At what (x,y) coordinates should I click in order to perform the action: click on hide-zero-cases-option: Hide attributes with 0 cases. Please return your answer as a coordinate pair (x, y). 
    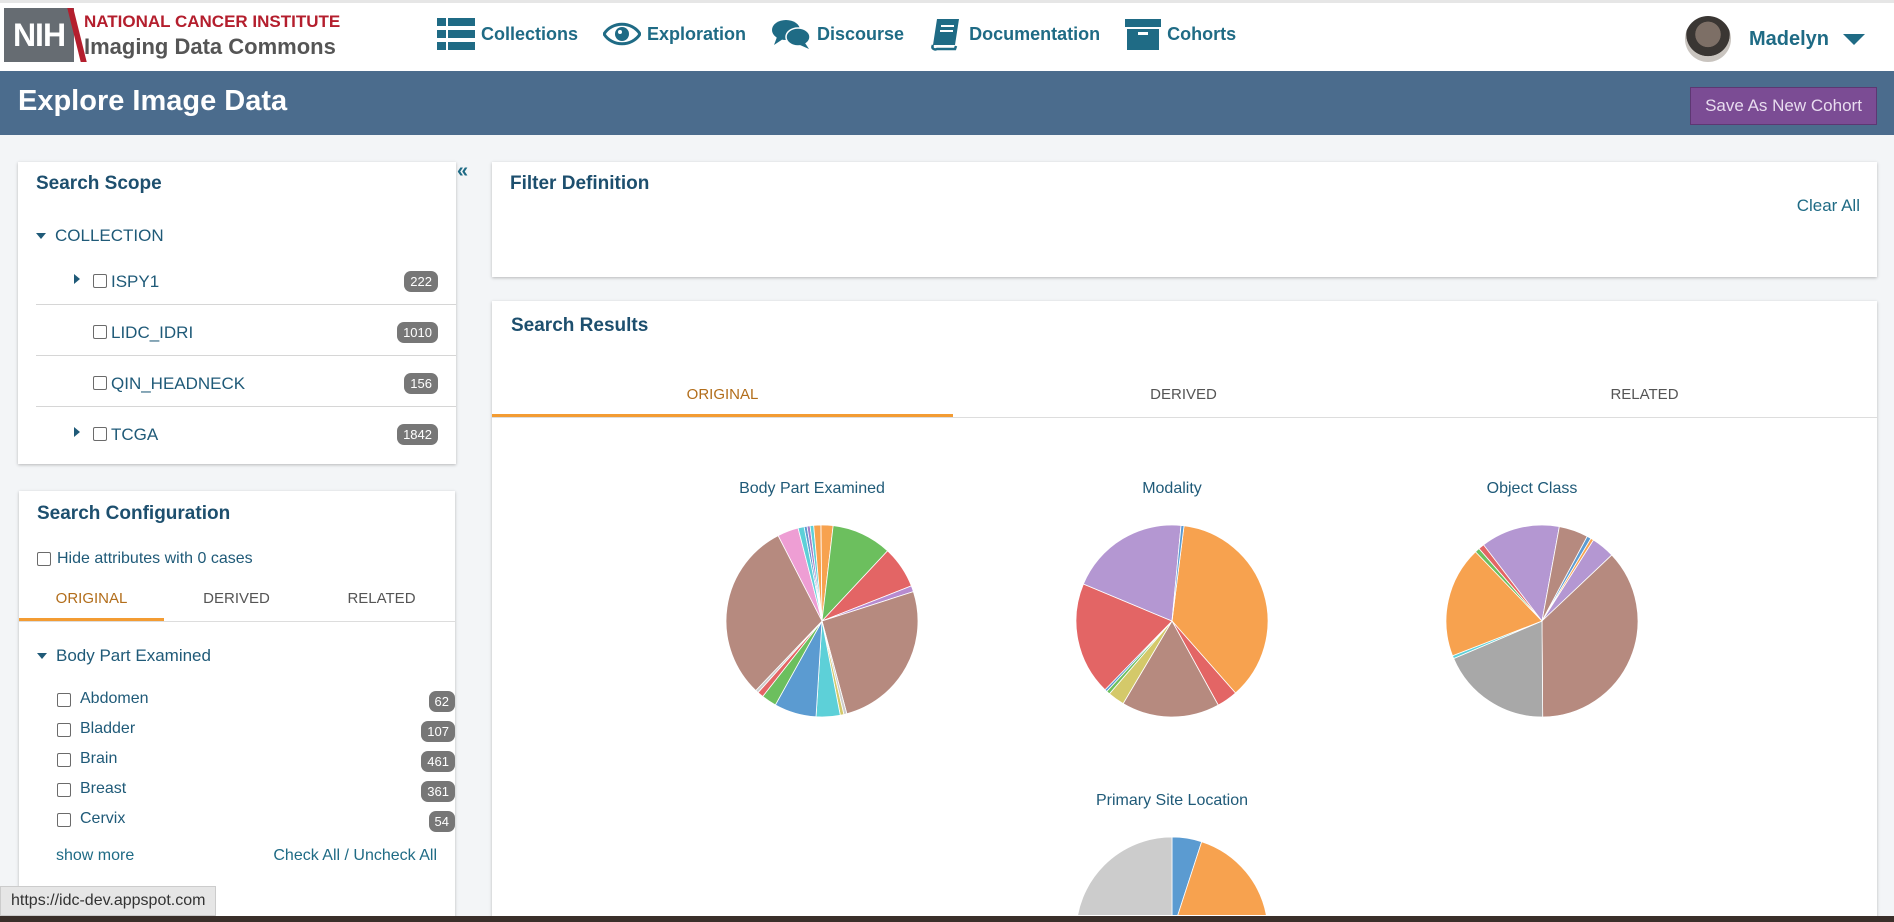
    Looking at the image, I should click on (145, 559).